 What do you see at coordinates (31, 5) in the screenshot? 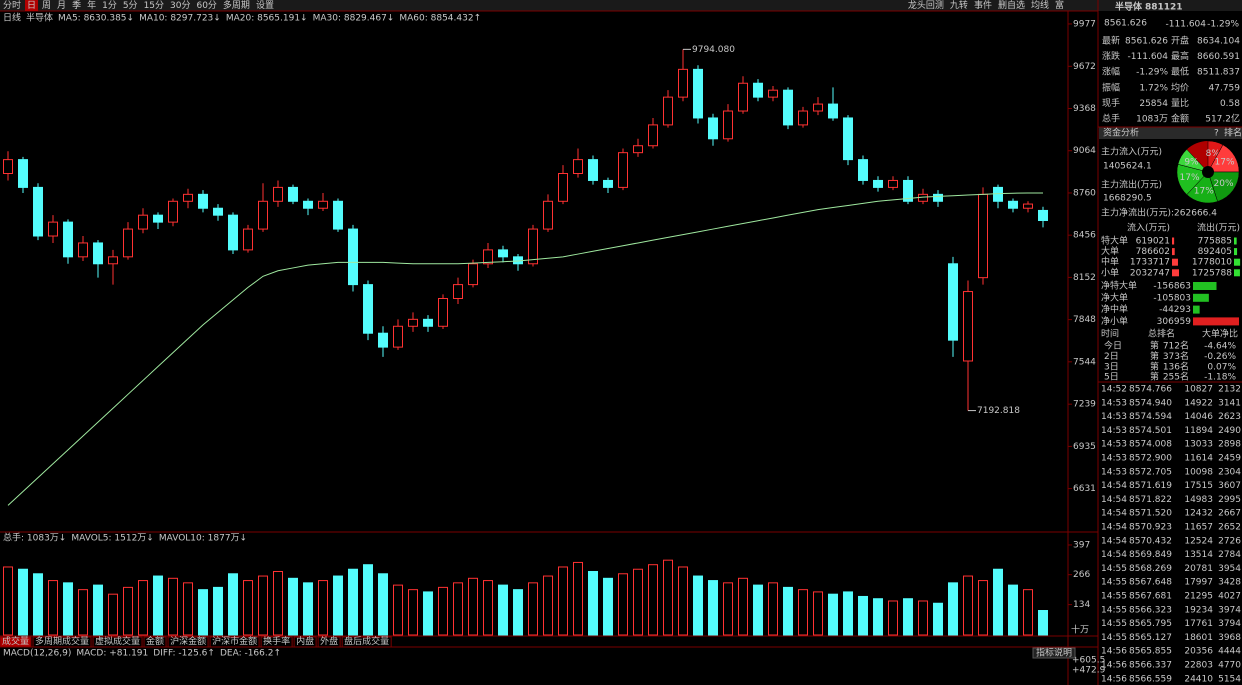
I see `period-tab: 日` at bounding box center [31, 5].